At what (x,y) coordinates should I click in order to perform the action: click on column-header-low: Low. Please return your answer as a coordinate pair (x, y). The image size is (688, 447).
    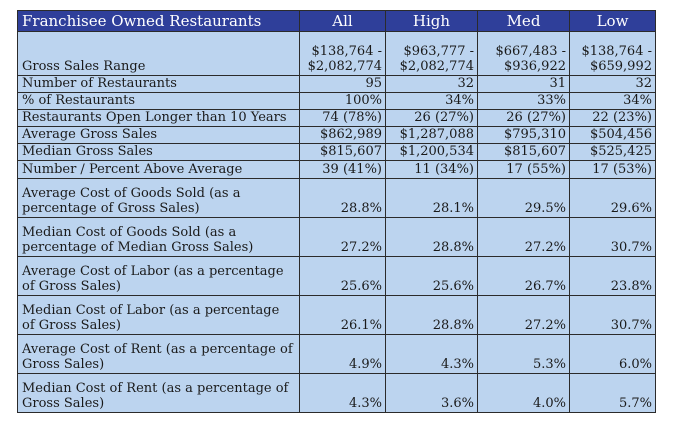
    Looking at the image, I should click on (612, 21).